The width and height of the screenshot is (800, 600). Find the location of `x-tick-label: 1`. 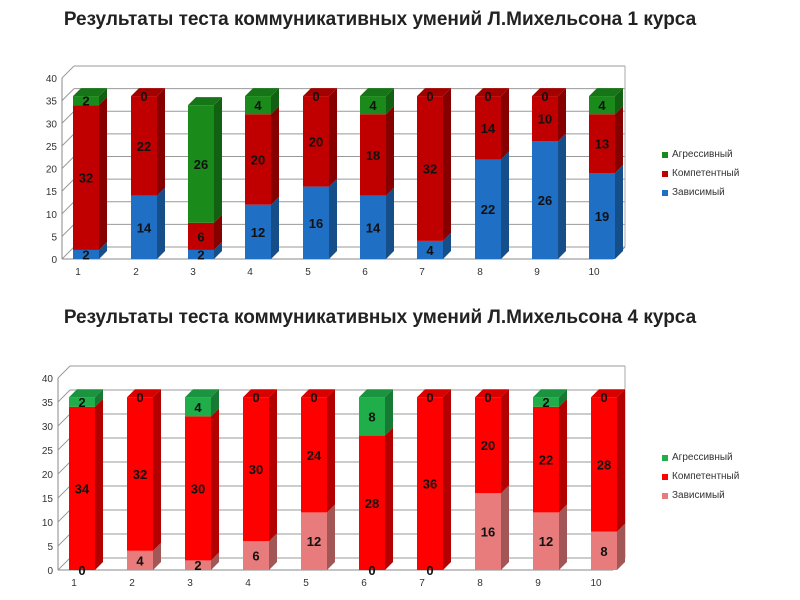

x-tick-label: 1 is located at coordinates (78, 272).